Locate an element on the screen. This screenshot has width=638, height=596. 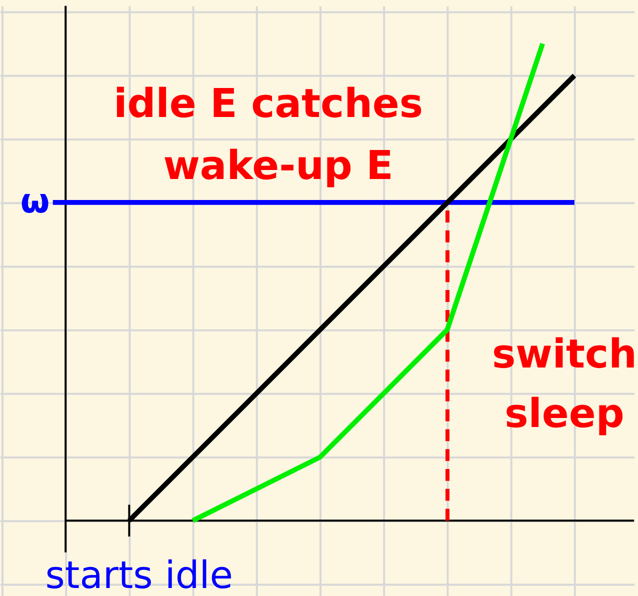
annotation: sleep is located at coordinates (564, 414).